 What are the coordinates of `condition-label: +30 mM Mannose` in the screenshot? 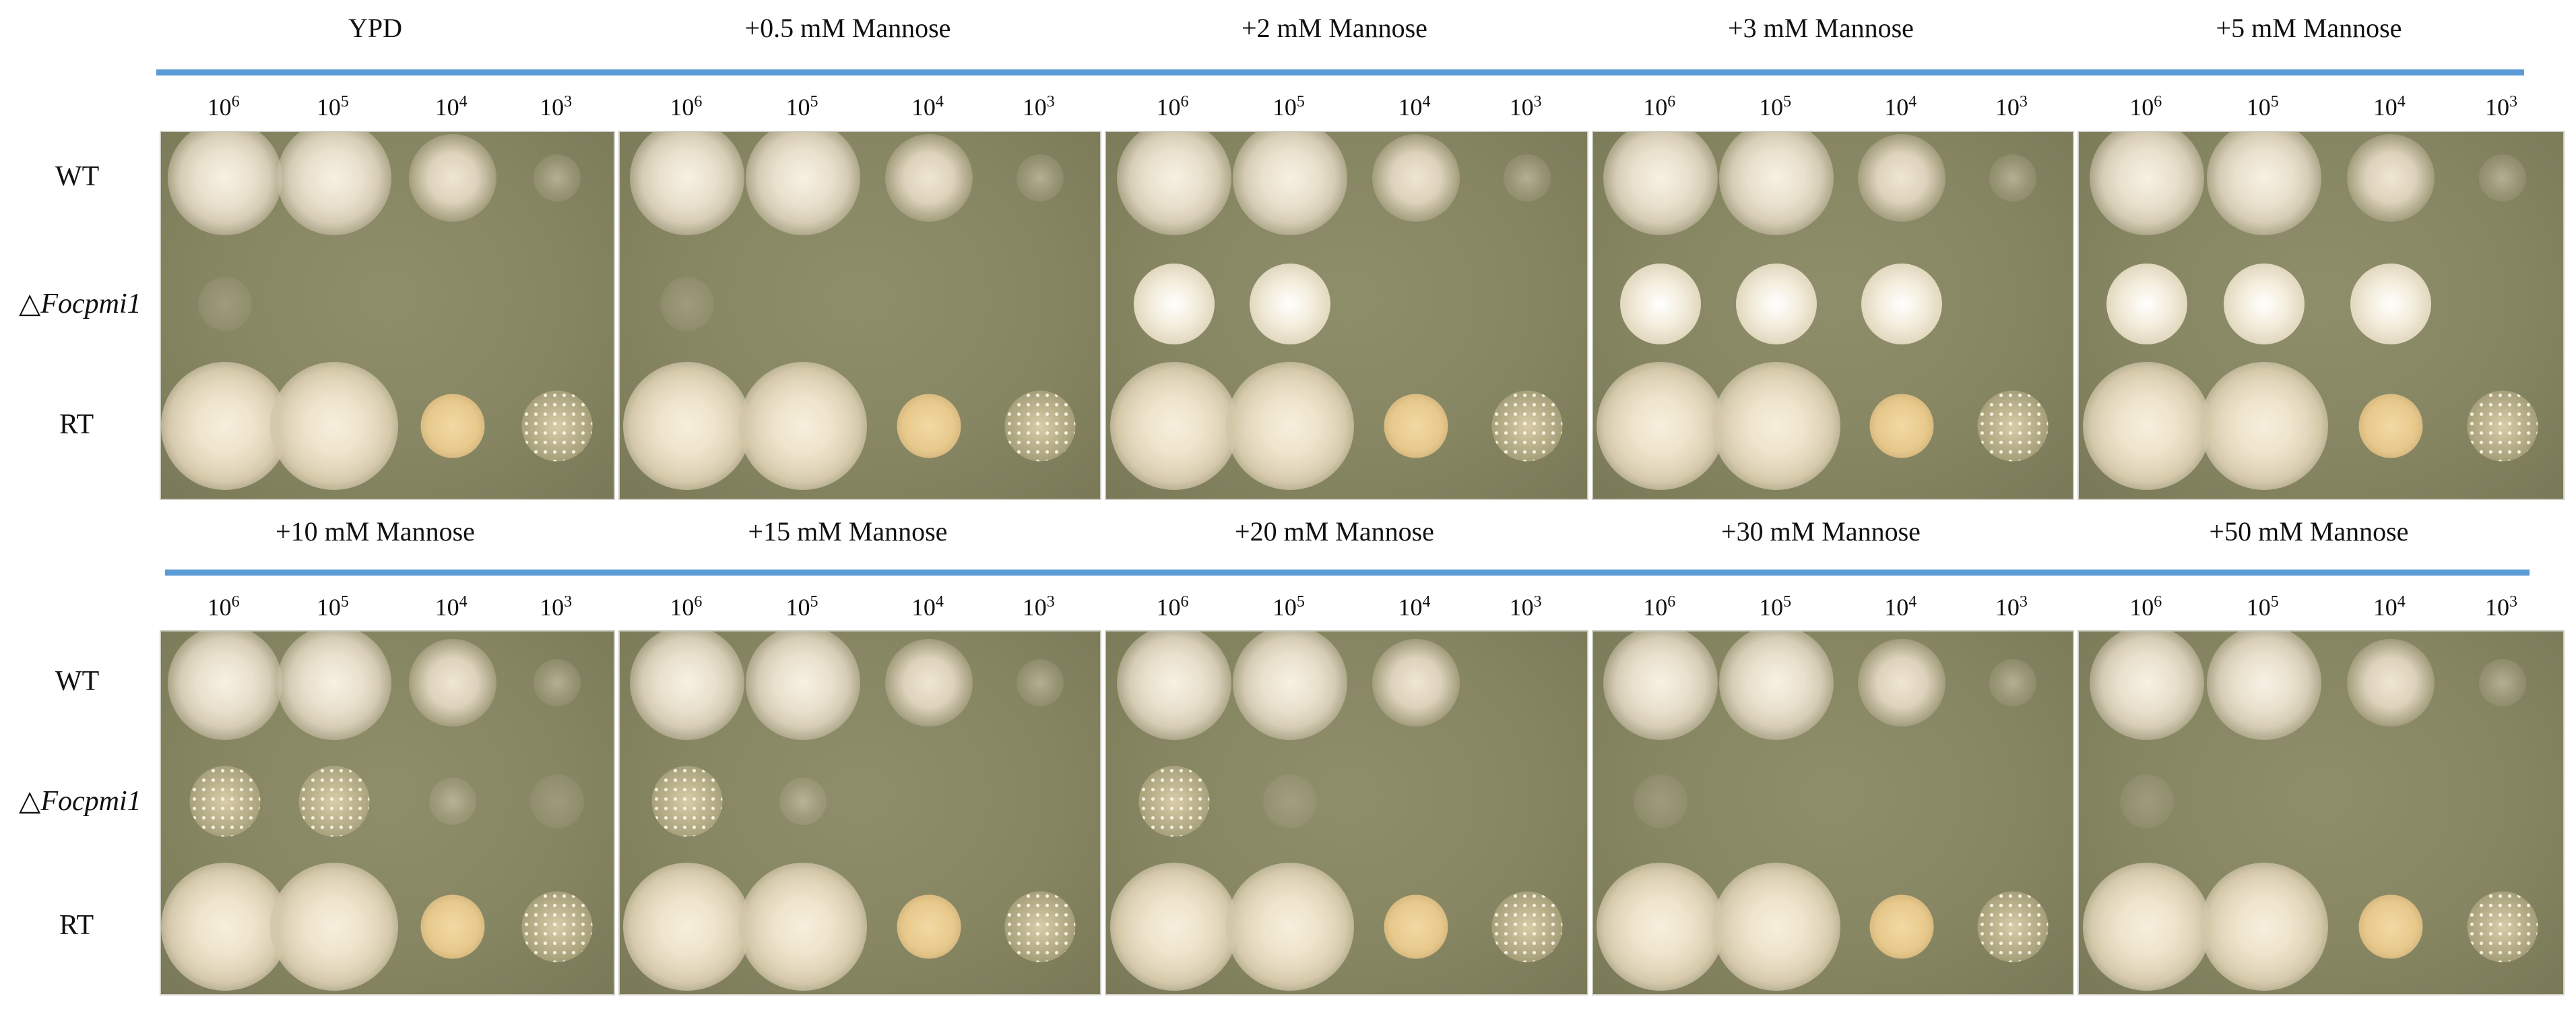 It's located at (1821, 531).